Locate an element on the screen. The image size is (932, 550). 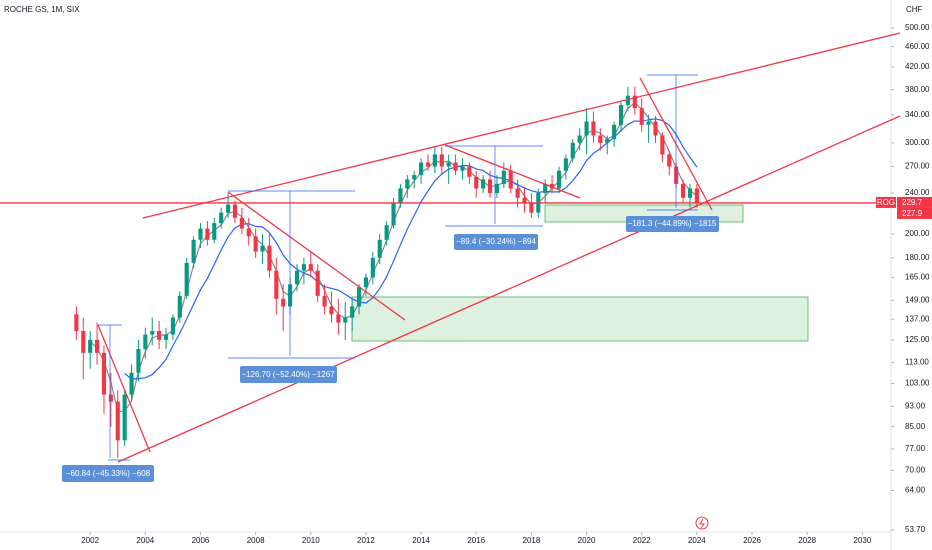
event-icon-bolt is located at coordinates (702, 523).